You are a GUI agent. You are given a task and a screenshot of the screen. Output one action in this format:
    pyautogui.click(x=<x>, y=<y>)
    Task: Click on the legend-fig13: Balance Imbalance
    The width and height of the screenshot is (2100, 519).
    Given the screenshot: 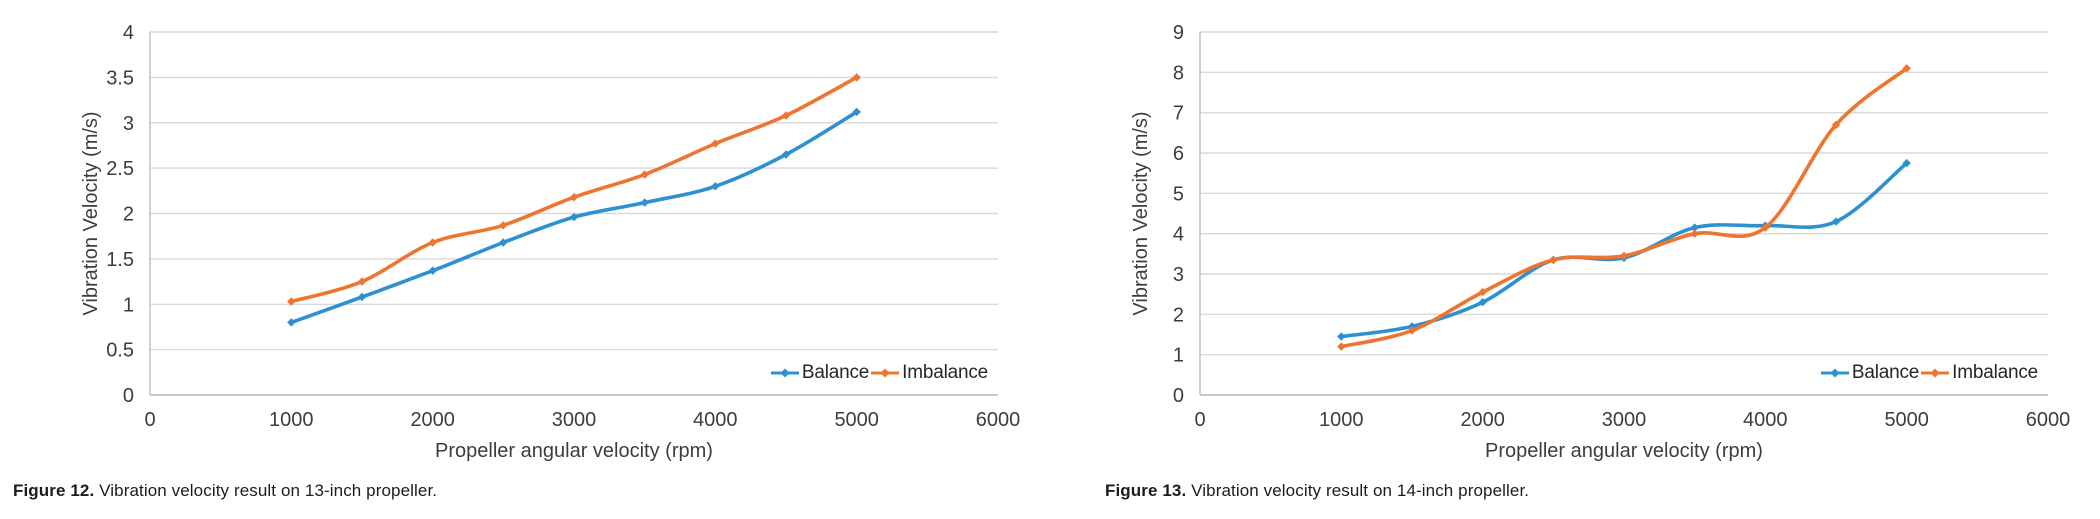 What is the action you would take?
    pyautogui.click(x=1929, y=372)
    